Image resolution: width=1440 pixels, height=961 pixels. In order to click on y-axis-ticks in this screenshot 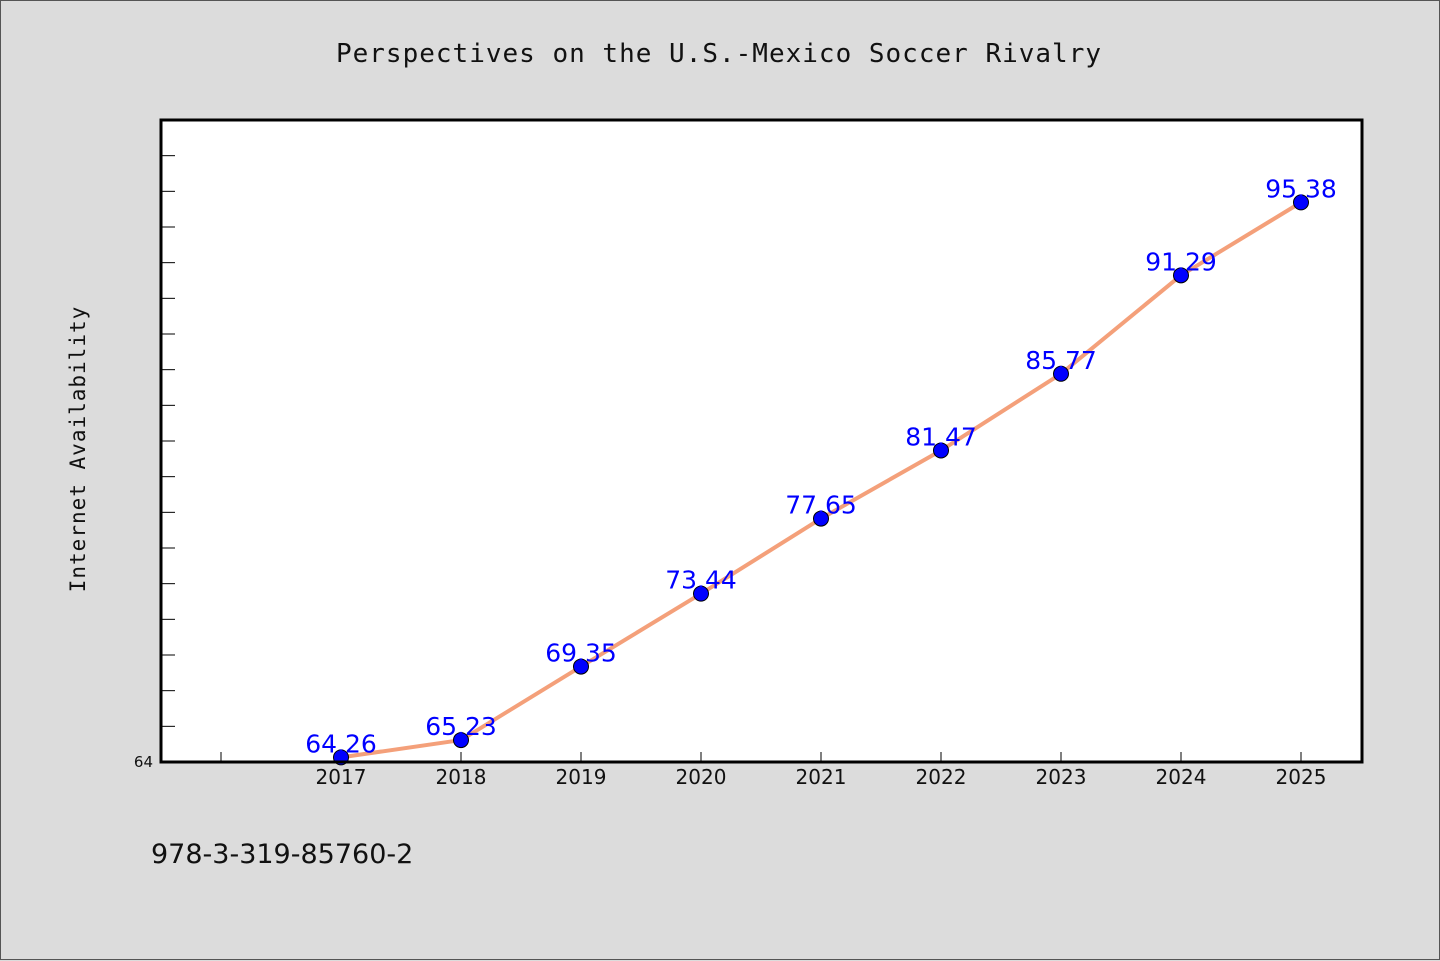, I will do `click(168, 441)`.